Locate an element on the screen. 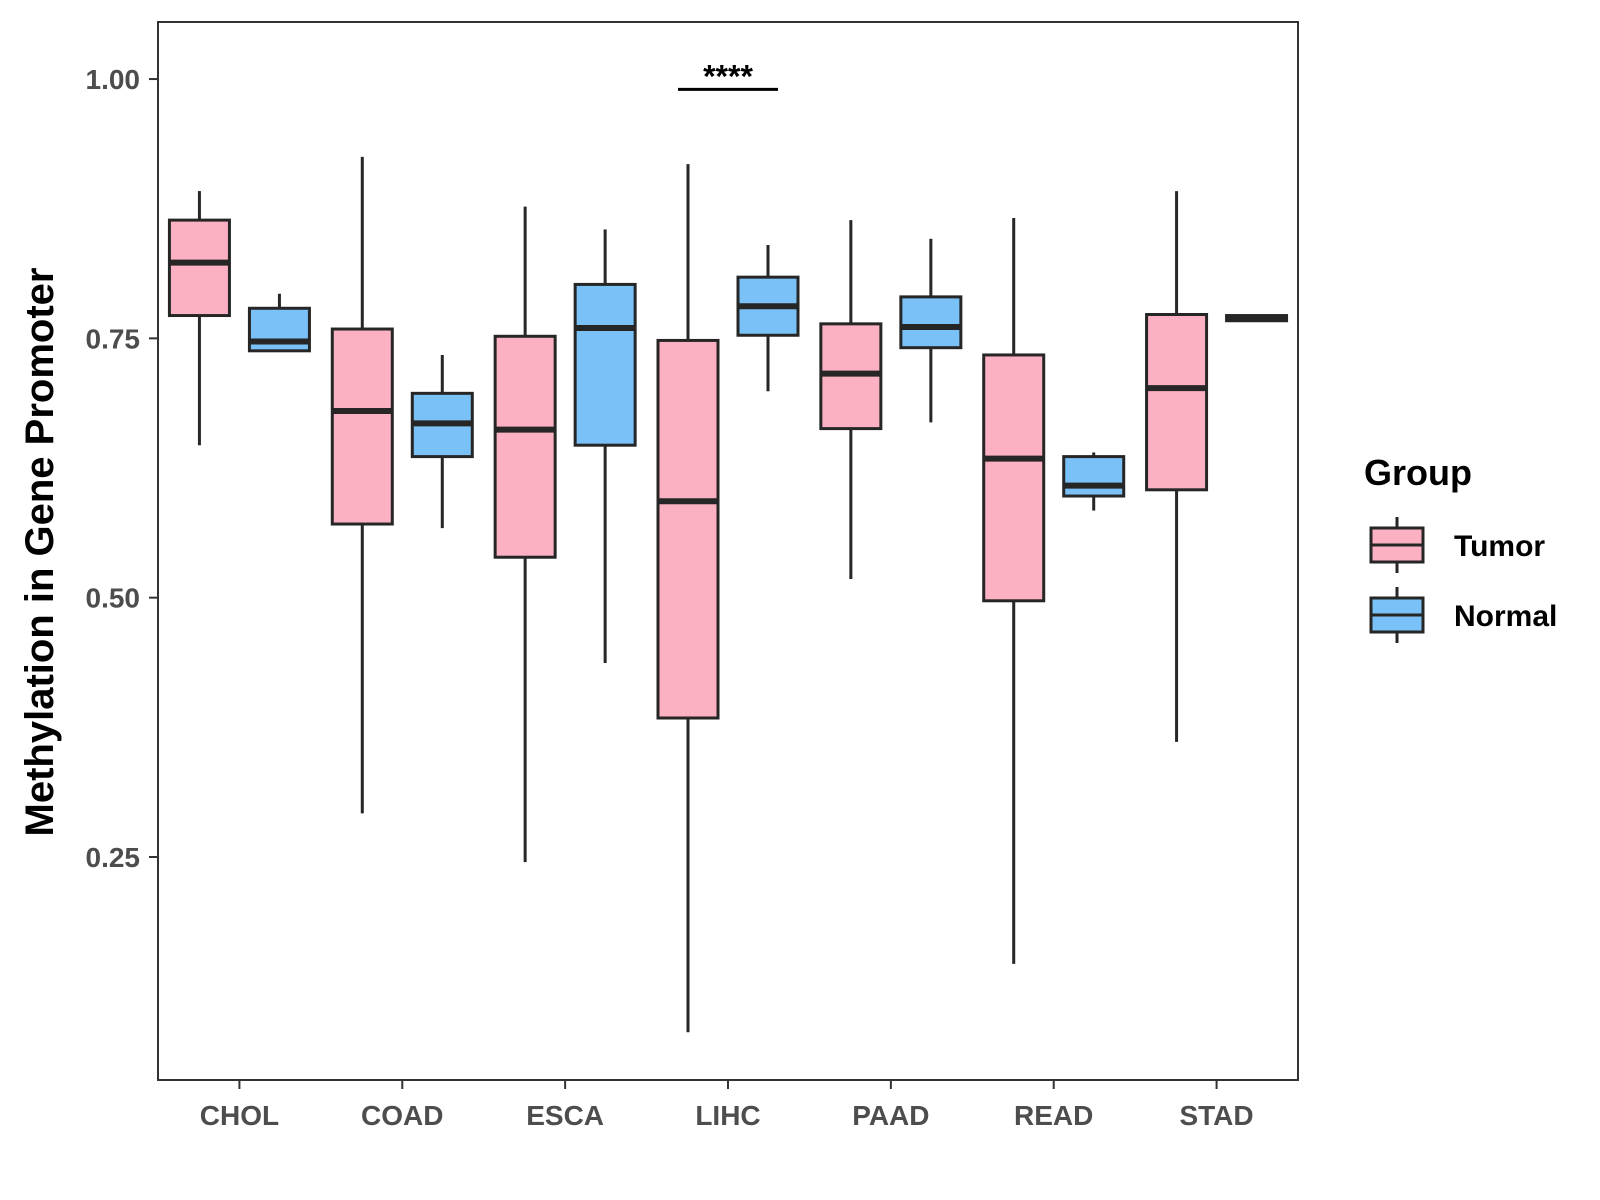 The height and width of the screenshot is (1200, 1600). box-normal-coad is located at coordinates (442, 441).